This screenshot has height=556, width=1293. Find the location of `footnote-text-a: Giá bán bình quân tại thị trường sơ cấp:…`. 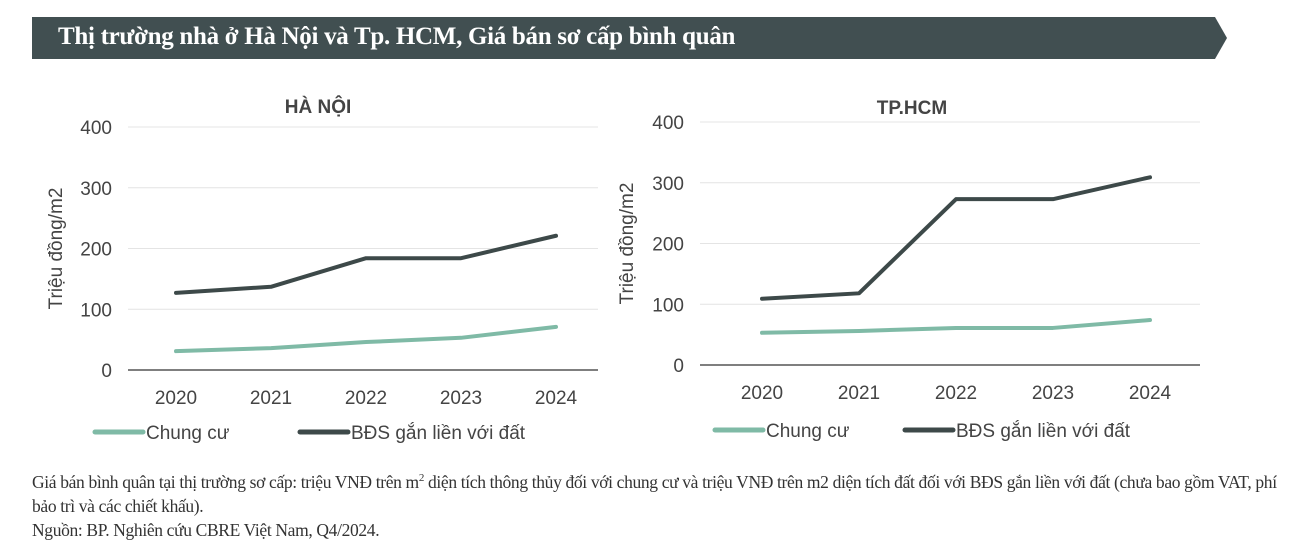

footnote-text-a: Giá bán bình quân tại thị trường sơ cấp:… is located at coordinates (225, 481).